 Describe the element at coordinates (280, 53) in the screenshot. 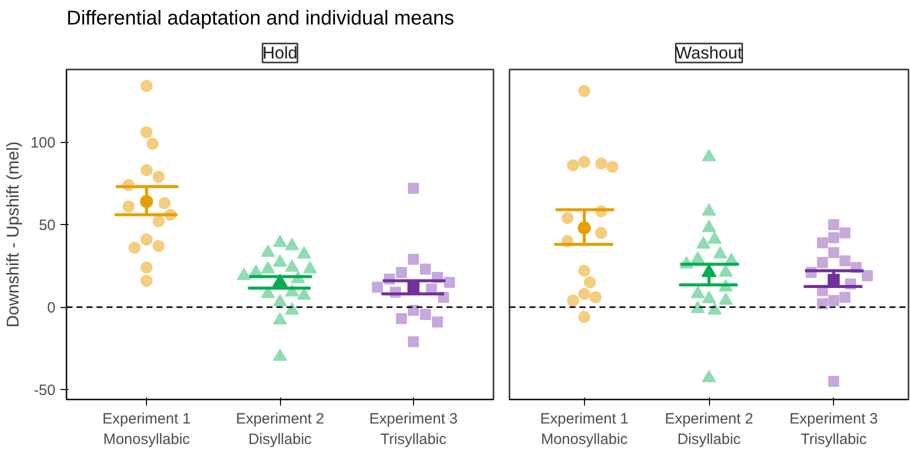

I see `chart-subtitle: Hold` at that location.